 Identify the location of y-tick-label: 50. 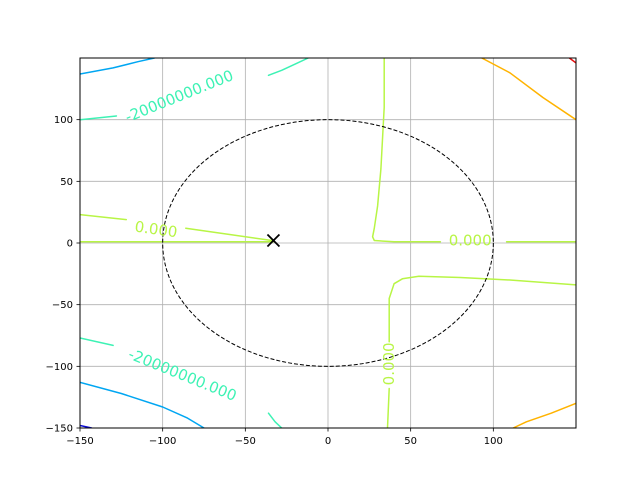
(66, 182).